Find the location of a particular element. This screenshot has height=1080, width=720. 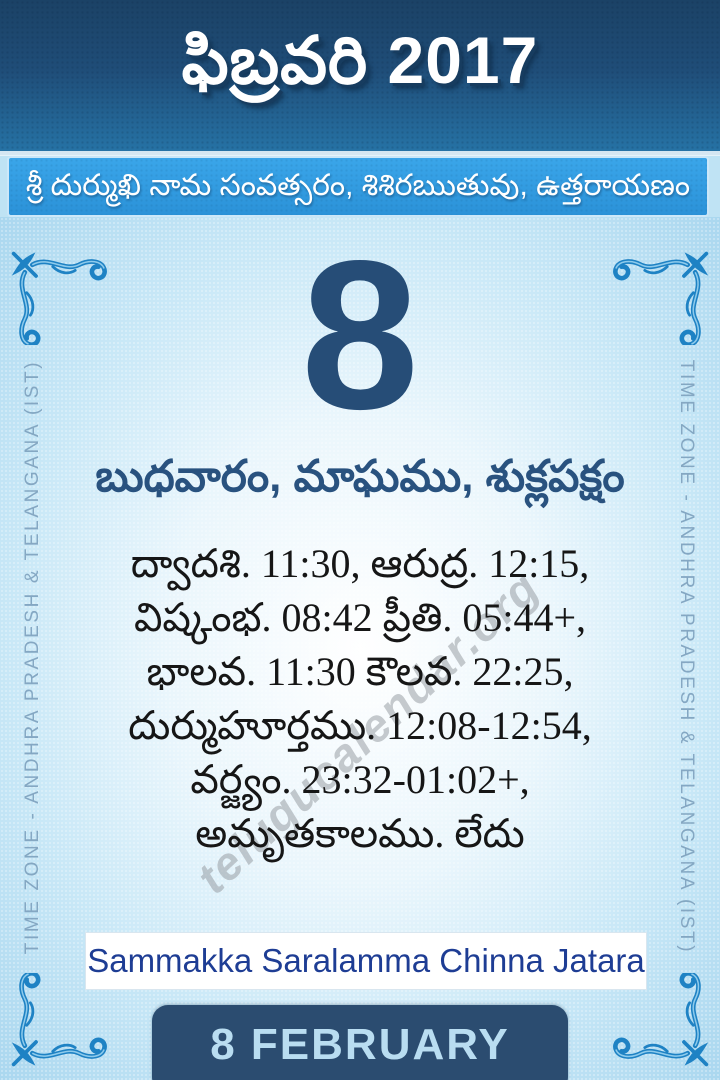

footer-date-box: 8 FEBRUARY 2017 is located at coordinates (360, 1042).